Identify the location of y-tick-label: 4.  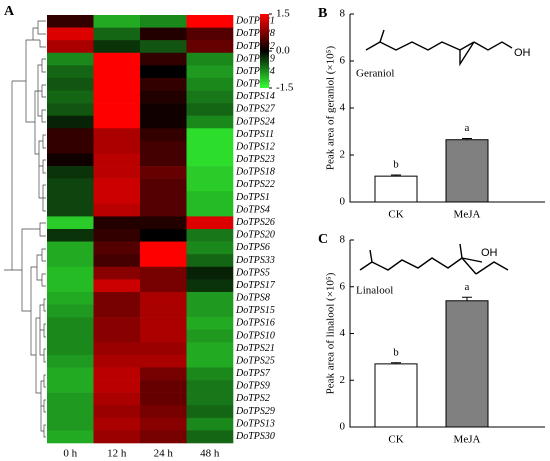
(343, 333).